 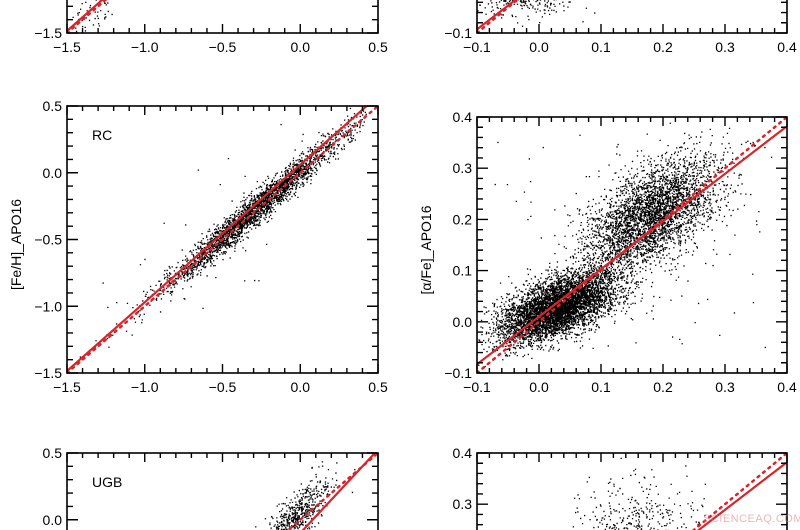 I want to click on panel-label: RC, so click(x=102, y=135).